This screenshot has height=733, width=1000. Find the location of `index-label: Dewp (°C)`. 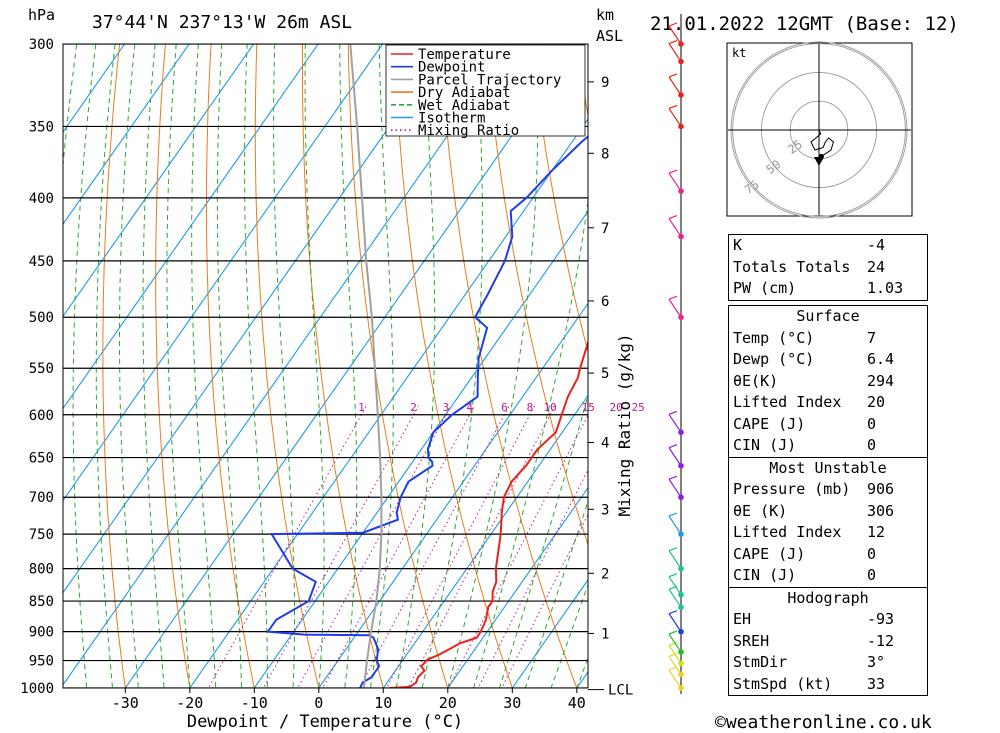

index-label: Dewp (°C) is located at coordinates (774, 359).